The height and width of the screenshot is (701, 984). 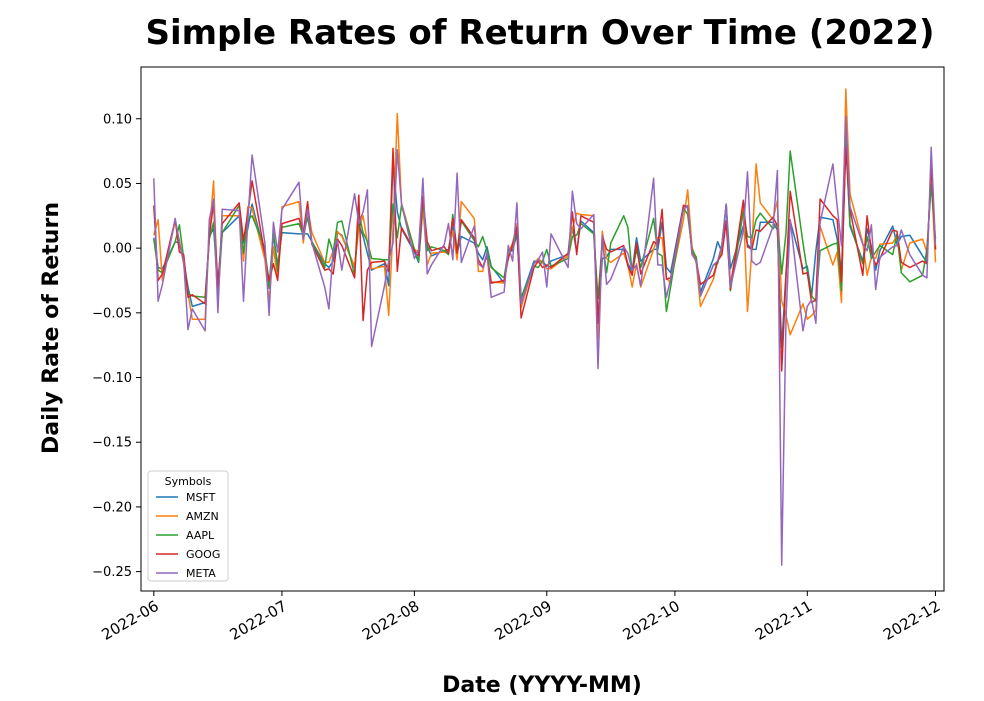 I want to click on legend-label-aapl: AAPL, so click(x=200, y=535).